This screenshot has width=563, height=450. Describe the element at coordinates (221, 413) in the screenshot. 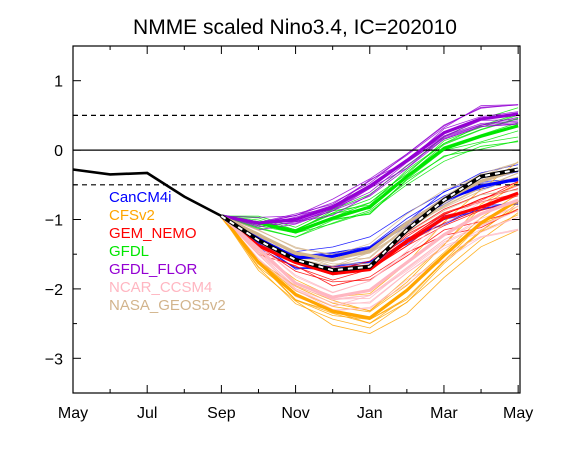

I see `x-tick-label: Sep` at that location.